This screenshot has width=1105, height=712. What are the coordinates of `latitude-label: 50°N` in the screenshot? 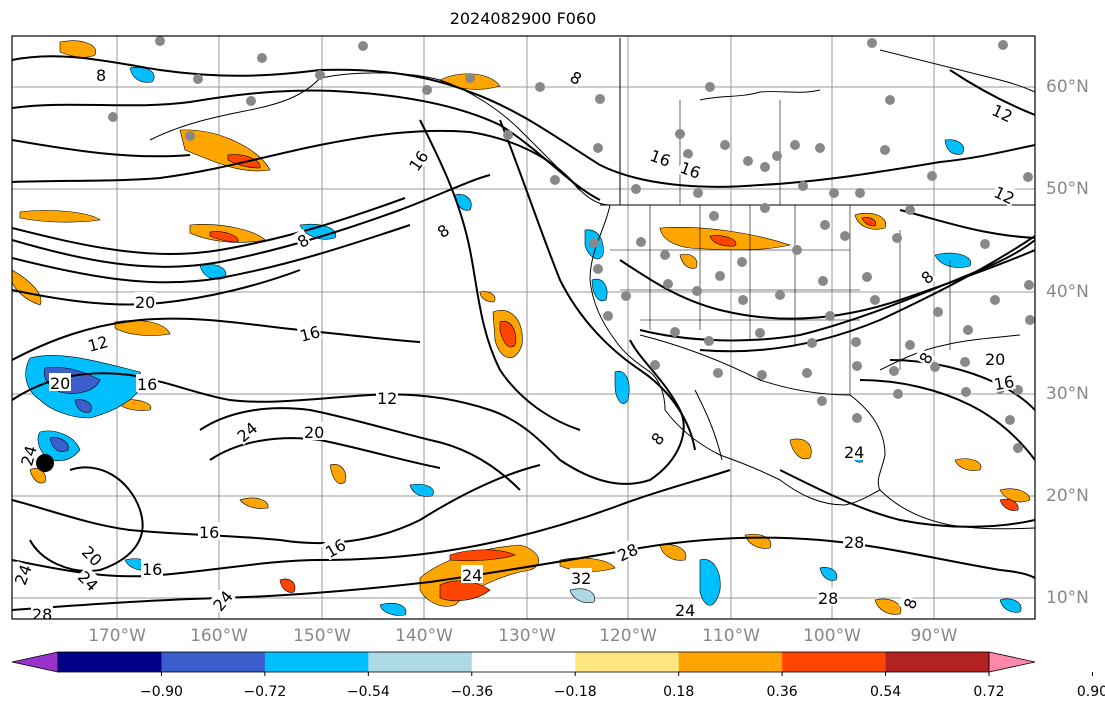 It's located at (1067, 189).